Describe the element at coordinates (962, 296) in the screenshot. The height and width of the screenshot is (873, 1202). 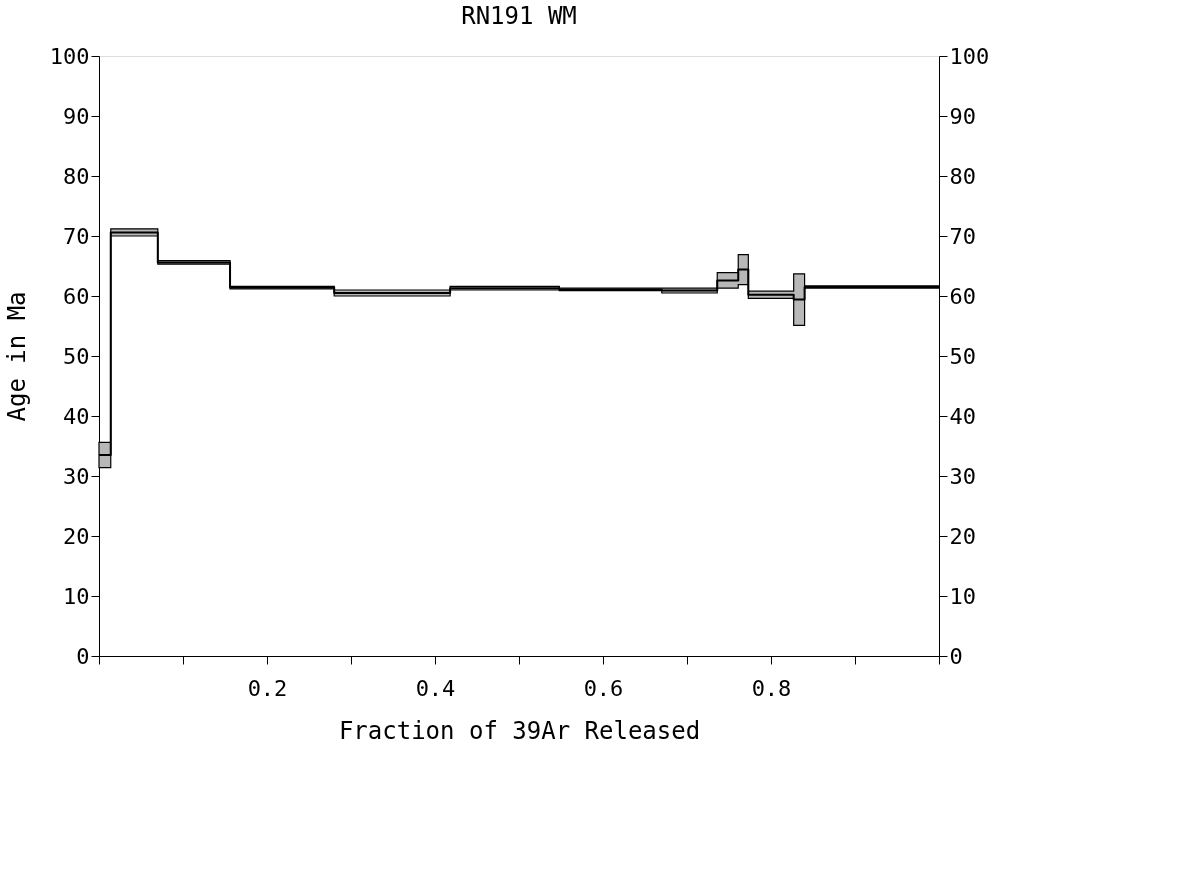
I see `y2-tick-label: 60` at that location.